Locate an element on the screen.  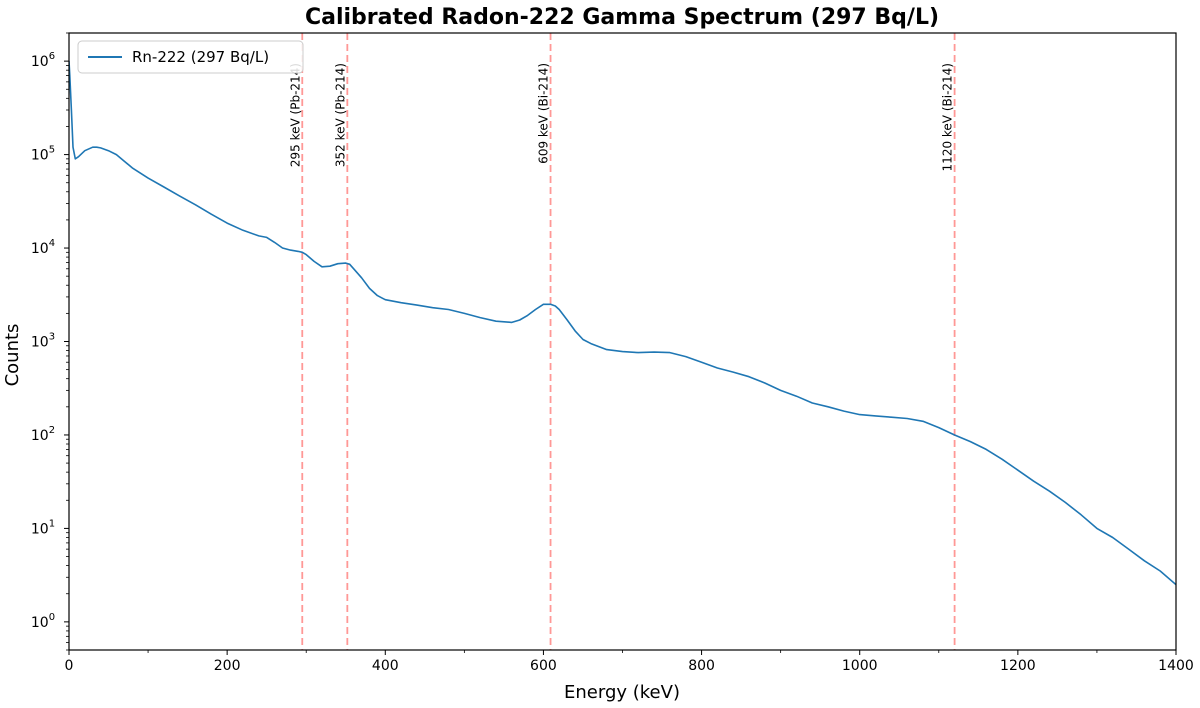
x-axis-label: Energy (keV) is located at coordinates (622, 692).